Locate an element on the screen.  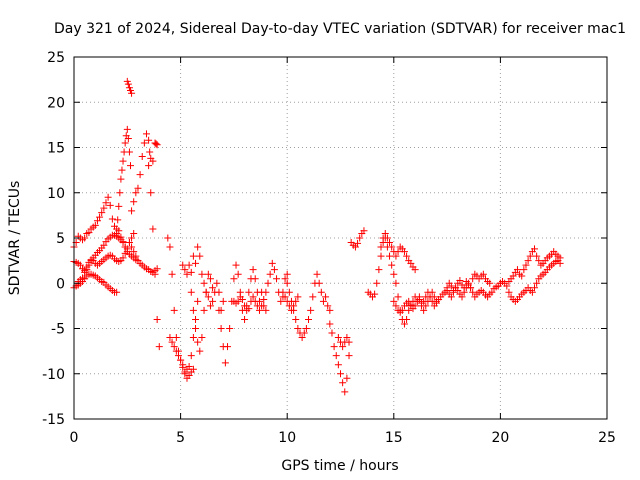
x-axis-label: GPS time / hours is located at coordinates (339, 466).